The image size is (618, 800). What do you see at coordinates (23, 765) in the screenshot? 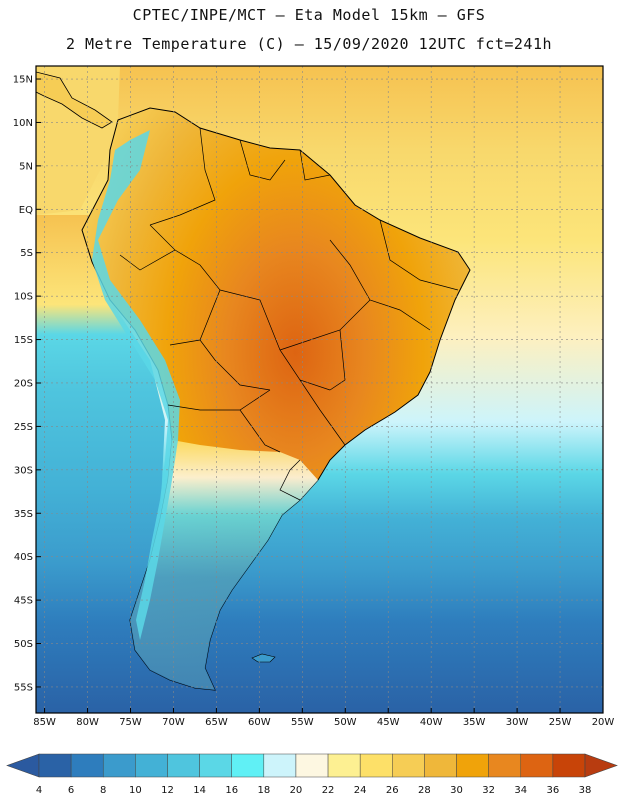
I see `colorbar-below-arrow` at bounding box center [23, 765].